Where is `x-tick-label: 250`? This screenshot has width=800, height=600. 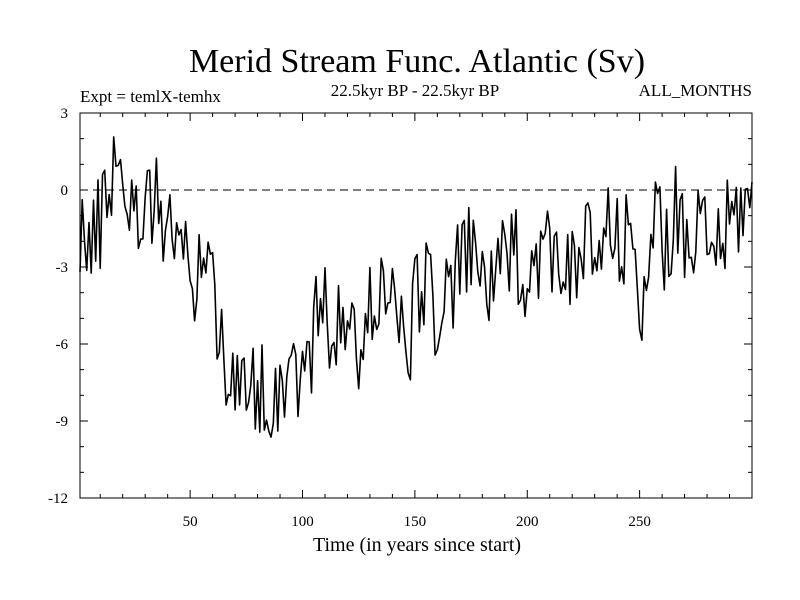 x-tick-label: 250 is located at coordinates (639, 522).